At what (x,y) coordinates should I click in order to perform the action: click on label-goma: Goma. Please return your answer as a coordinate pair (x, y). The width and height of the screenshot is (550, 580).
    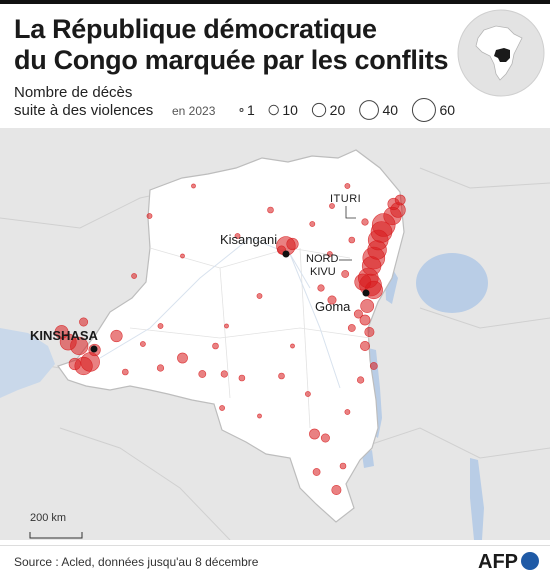
    Looking at the image, I should click on (333, 306).